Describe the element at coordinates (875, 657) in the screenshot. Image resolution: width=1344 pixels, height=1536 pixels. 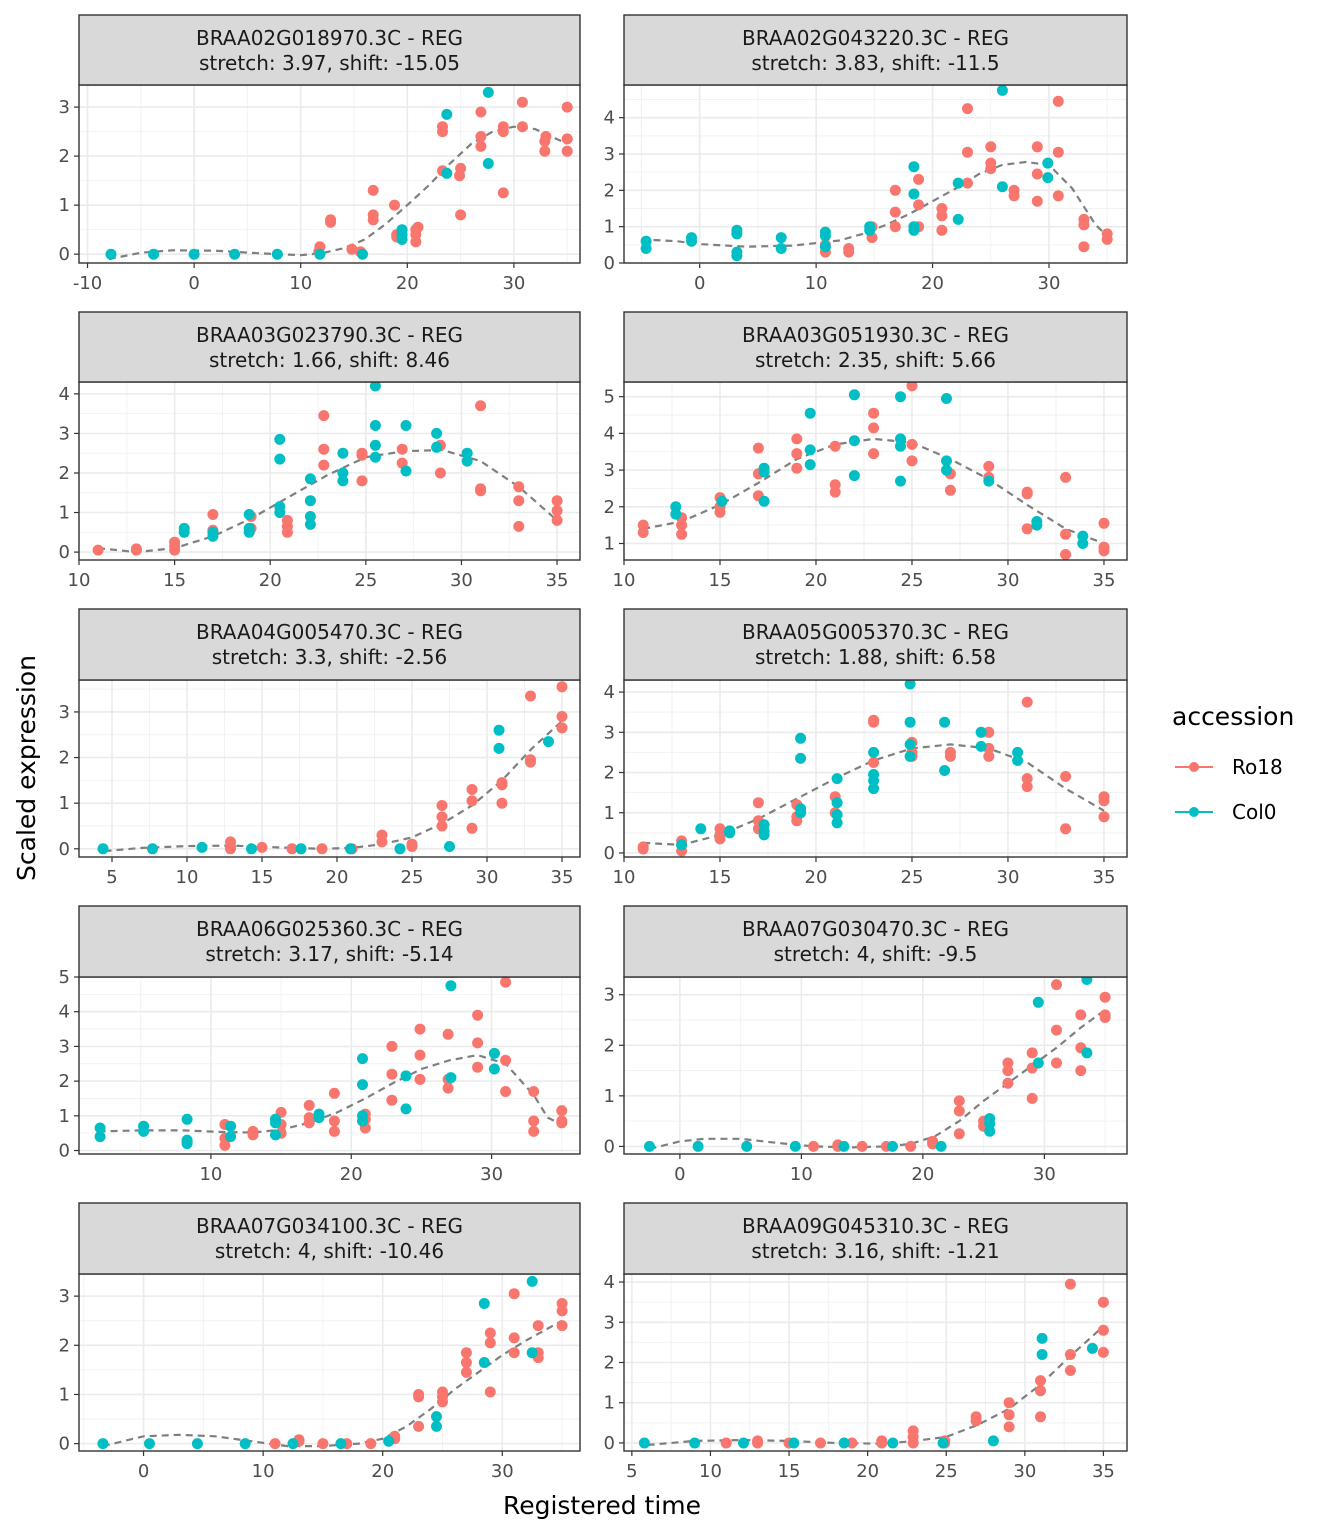
I see `strip-subtitle: stretch: 1.88, shift: 6.58` at that location.